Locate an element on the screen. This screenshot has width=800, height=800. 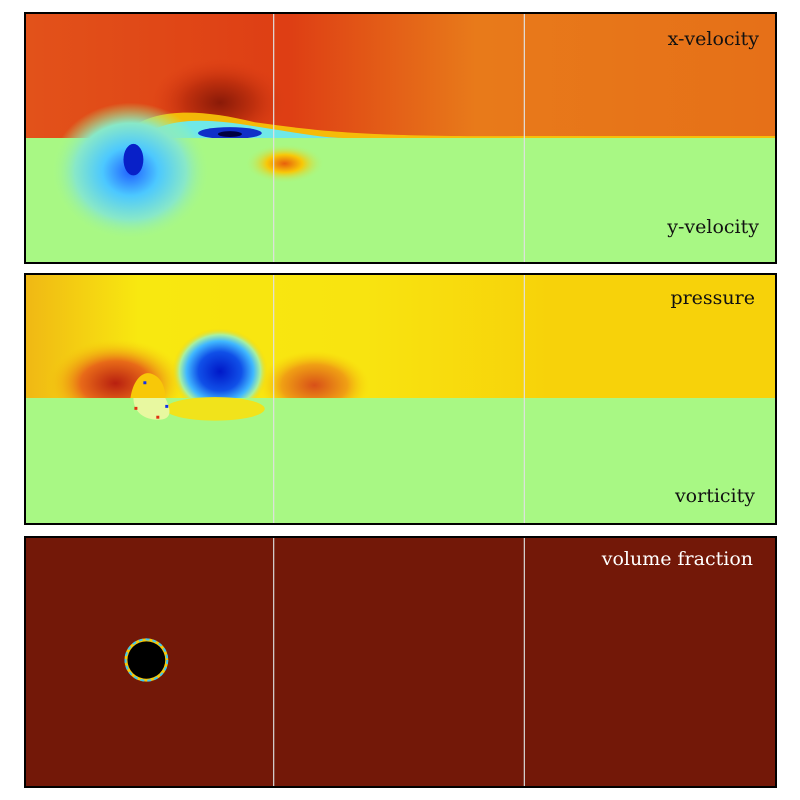
x-velocity-label: x-velocity is located at coordinates (713, 39).